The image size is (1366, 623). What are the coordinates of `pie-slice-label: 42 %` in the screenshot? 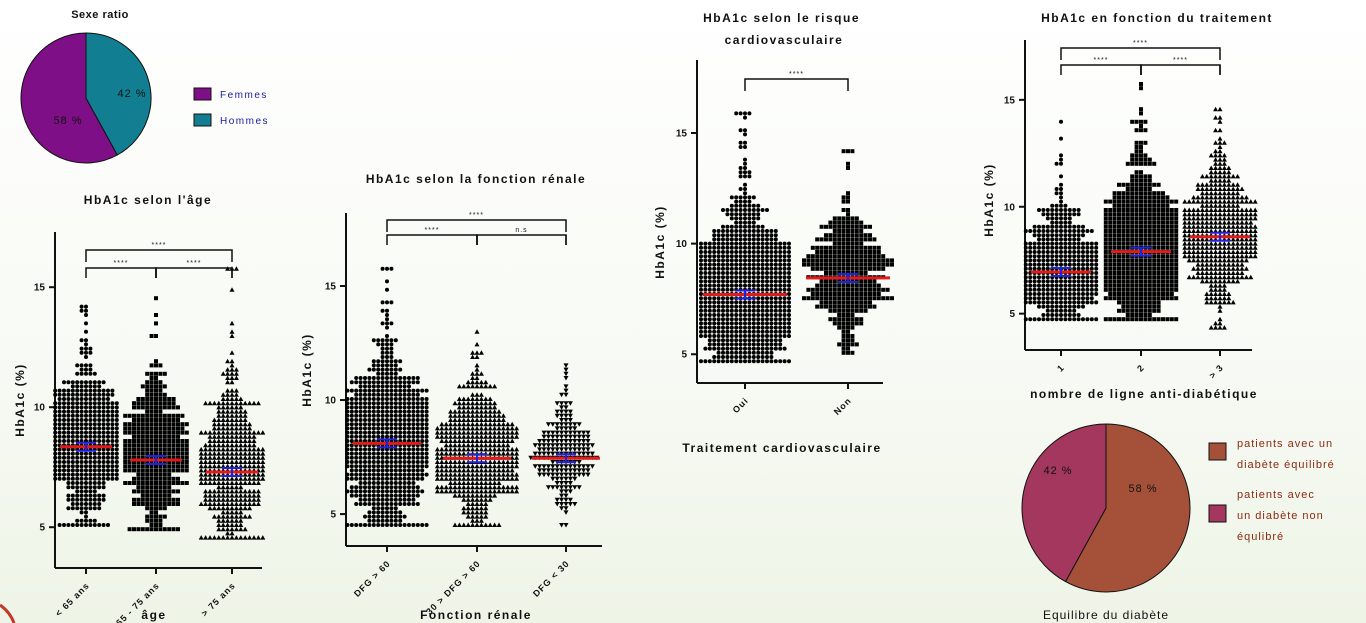 It's located at (131, 94).